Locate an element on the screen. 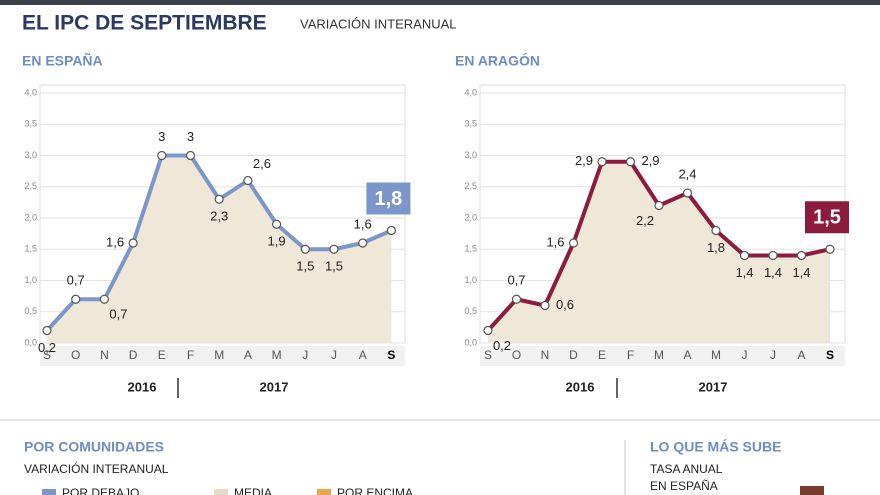 Image resolution: width=880 pixels, height=495 pixels. value-label: 1,9 is located at coordinates (277, 241).